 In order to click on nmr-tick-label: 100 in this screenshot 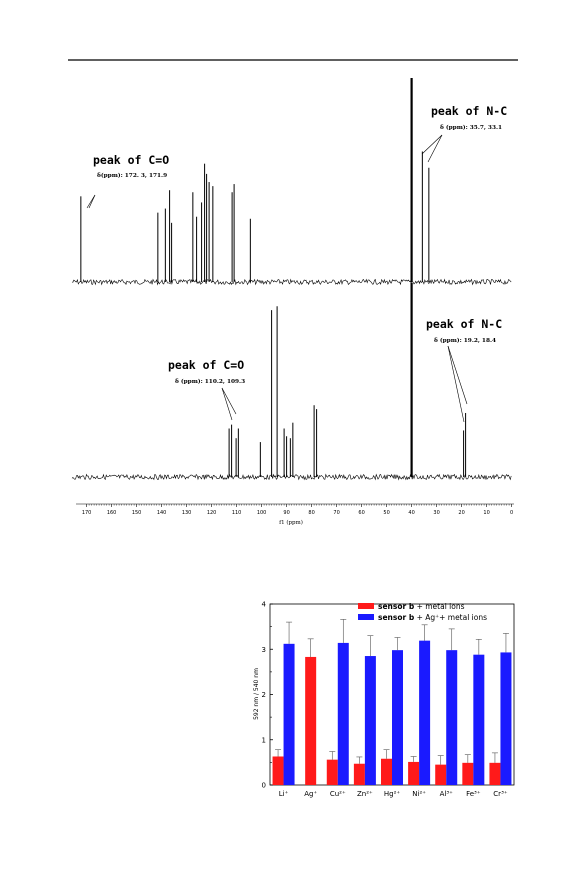, I will do `click(262, 513)`.